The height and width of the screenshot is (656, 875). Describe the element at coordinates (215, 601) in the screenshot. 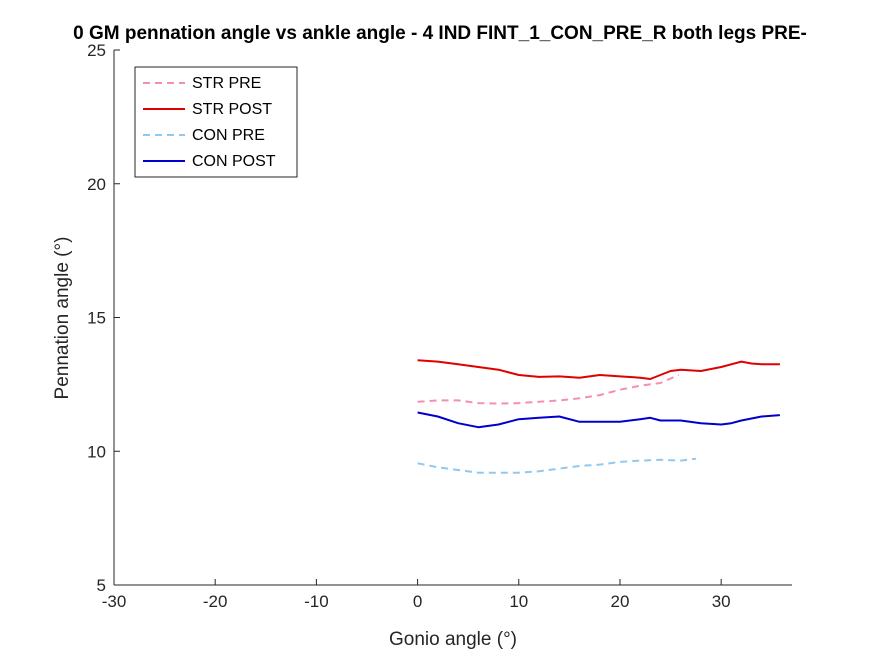

I see `x-tick-label: -20` at that location.